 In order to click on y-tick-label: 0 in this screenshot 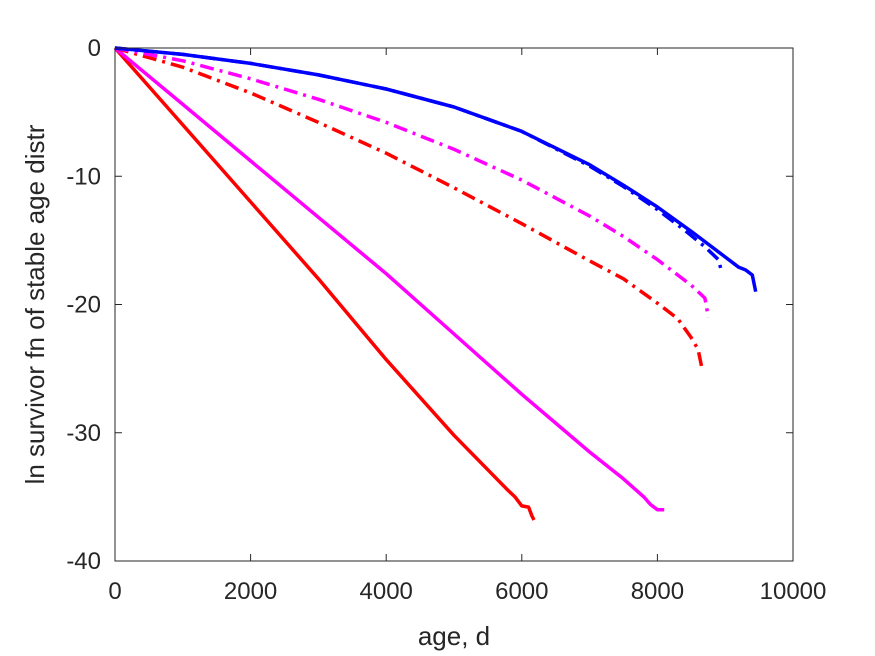, I will do `click(94, 48)`.